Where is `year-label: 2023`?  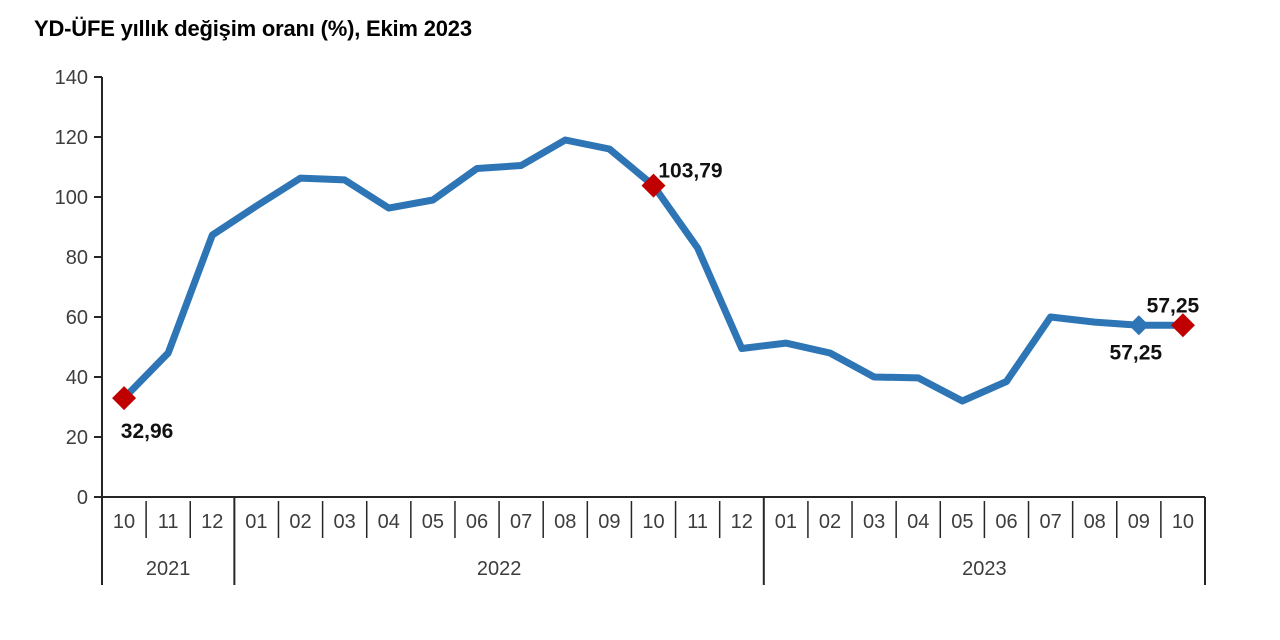 year-label: 2023 is located at coordinates (984, 569).